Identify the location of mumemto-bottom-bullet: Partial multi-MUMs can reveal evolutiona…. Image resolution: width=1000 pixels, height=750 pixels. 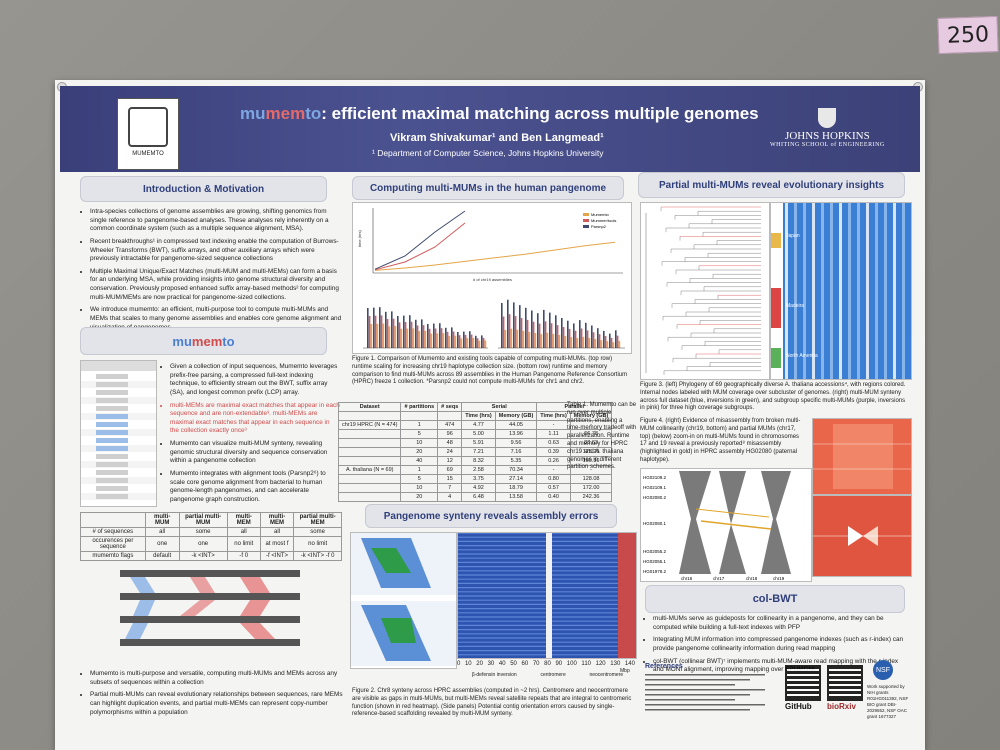
(217, 704).